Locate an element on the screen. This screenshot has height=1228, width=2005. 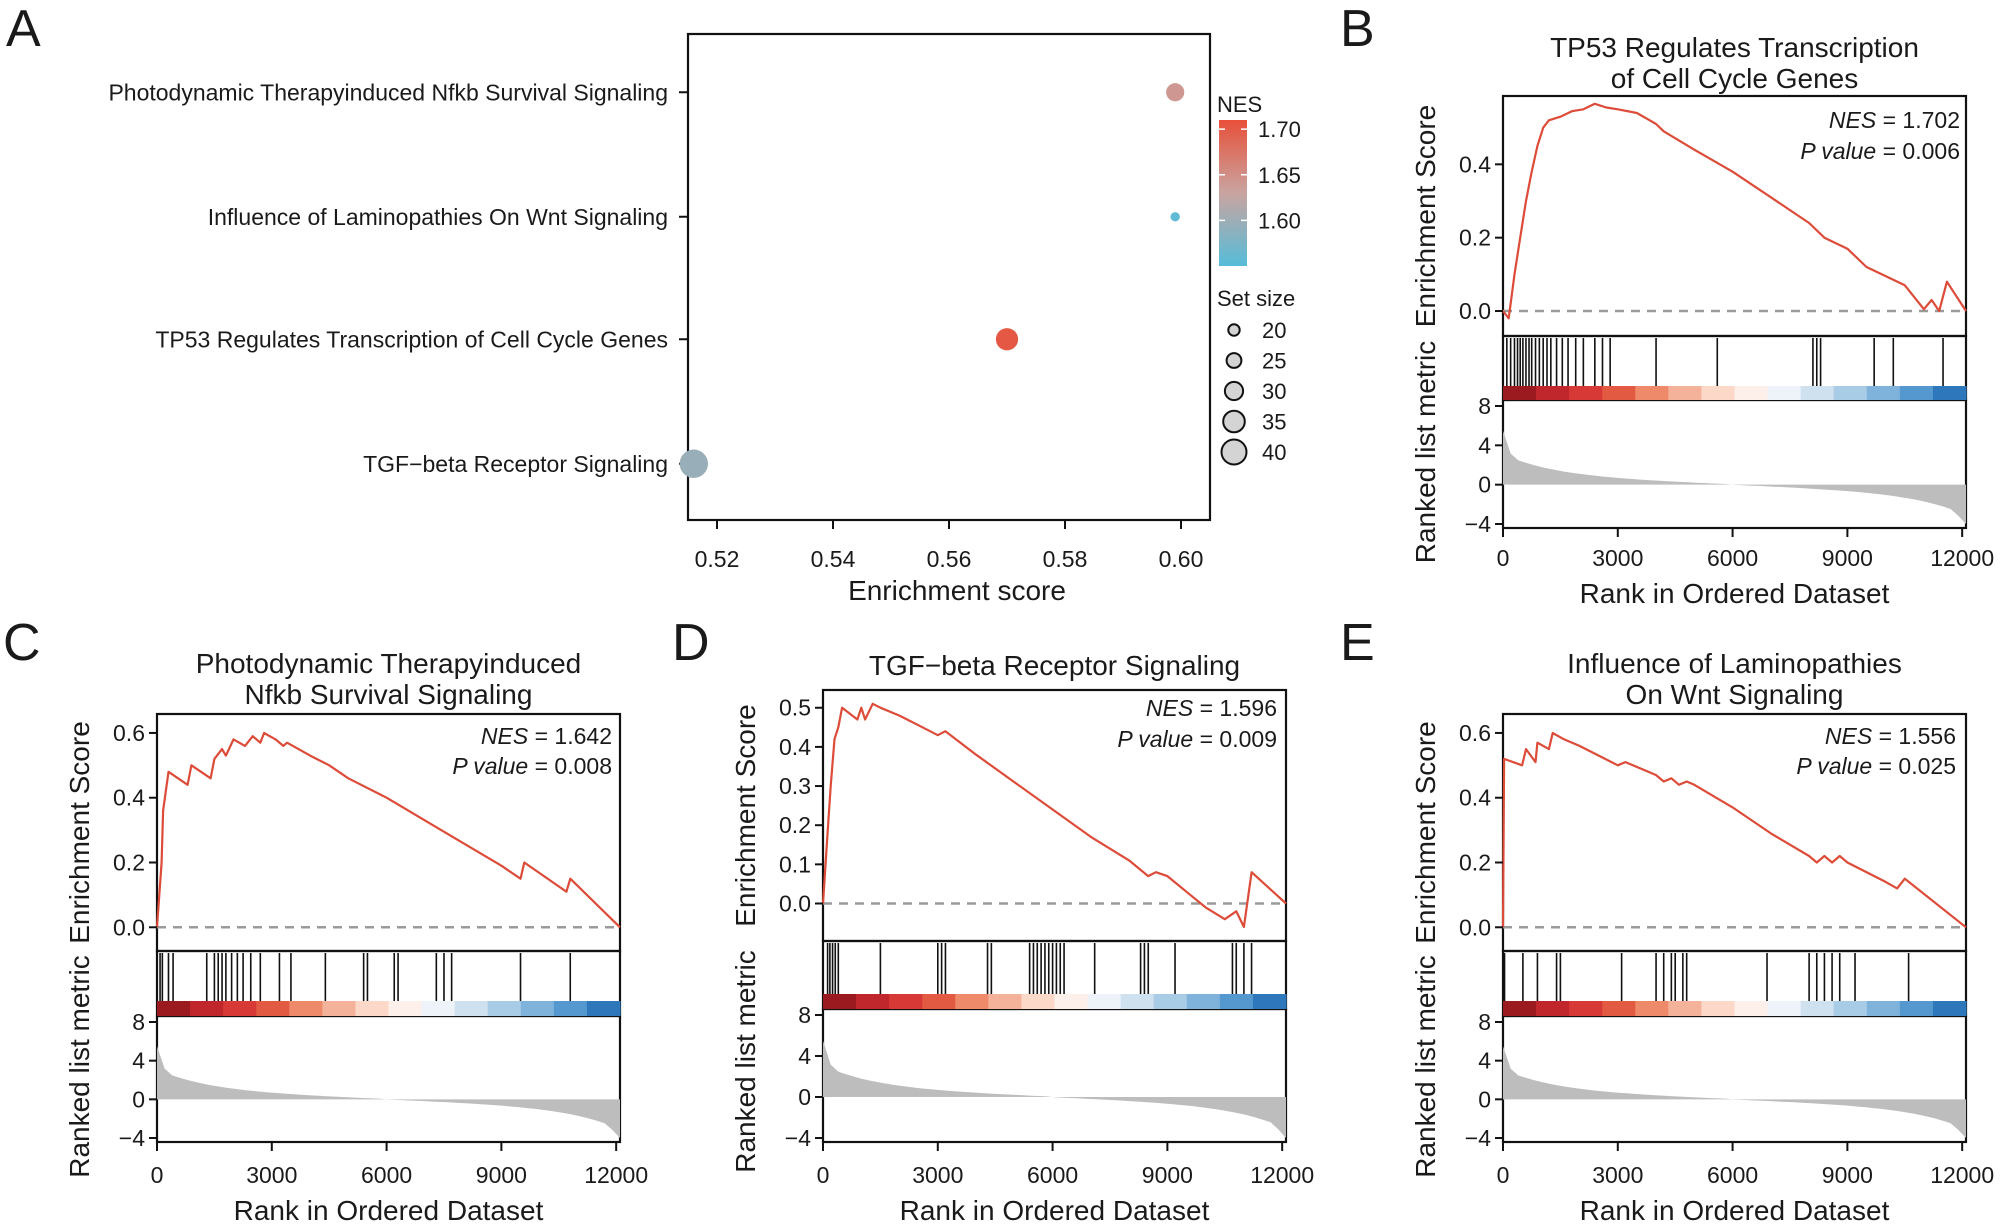
panel-title: Photodynamic Therapyinduced is located at coordinates (389, 663).